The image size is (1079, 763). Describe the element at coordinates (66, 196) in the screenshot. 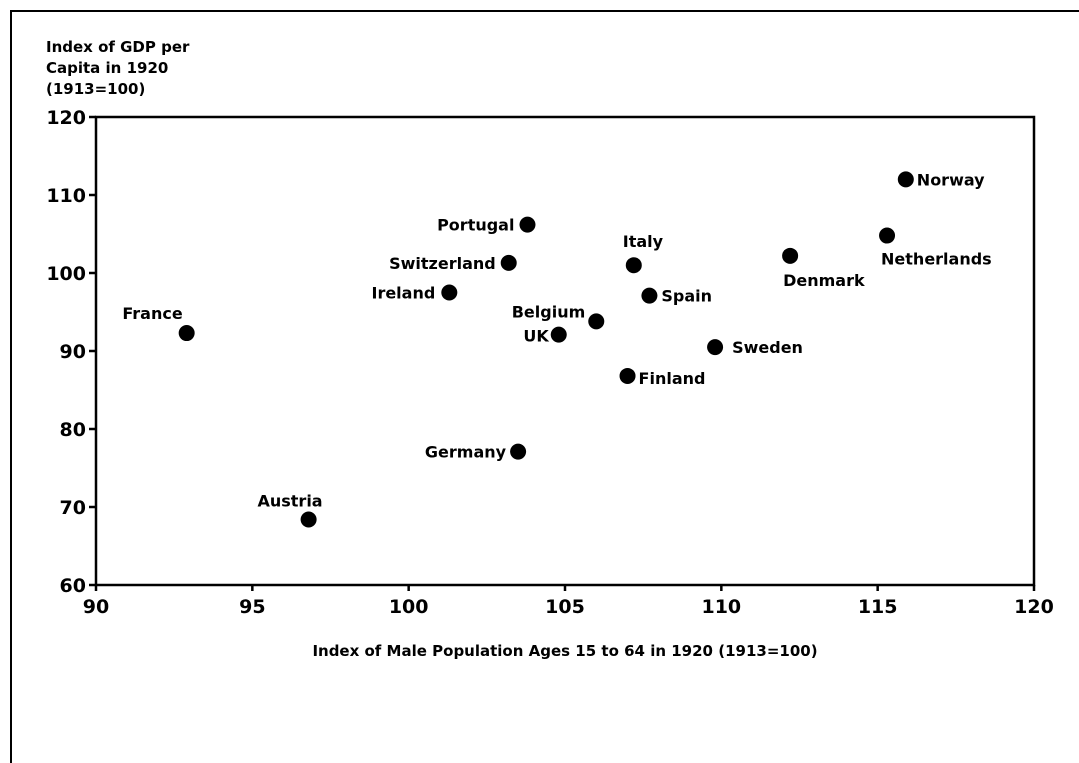

I see `y-tick-label-110: 110` at that location.